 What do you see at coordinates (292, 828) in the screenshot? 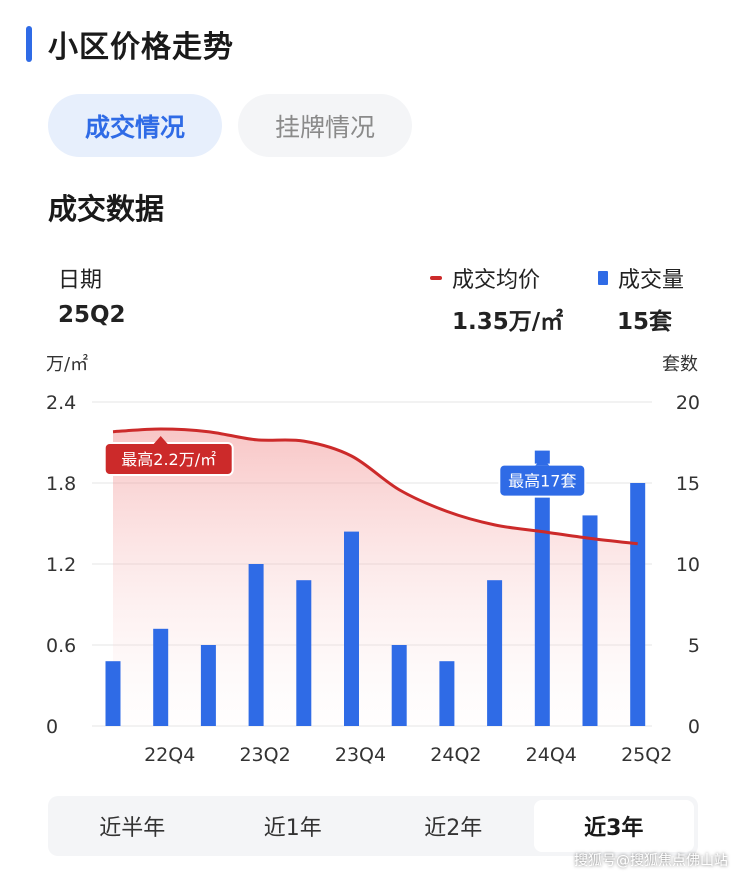
I see `period-1-year: 近1年` at bounding box center [292, 828].